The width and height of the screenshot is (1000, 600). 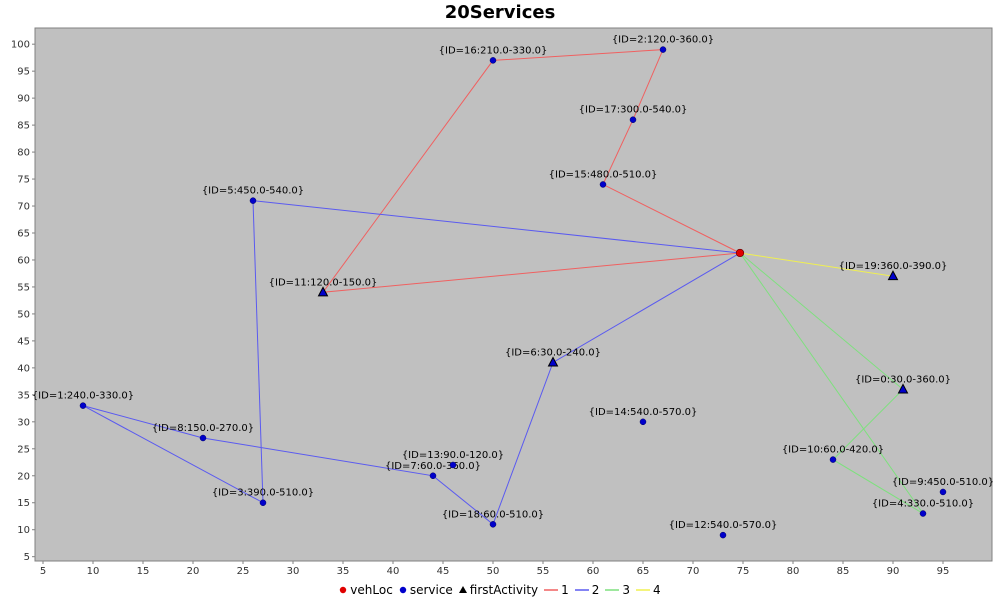 I want to click on y-tick-label: 20, so click(x=23, y=476).